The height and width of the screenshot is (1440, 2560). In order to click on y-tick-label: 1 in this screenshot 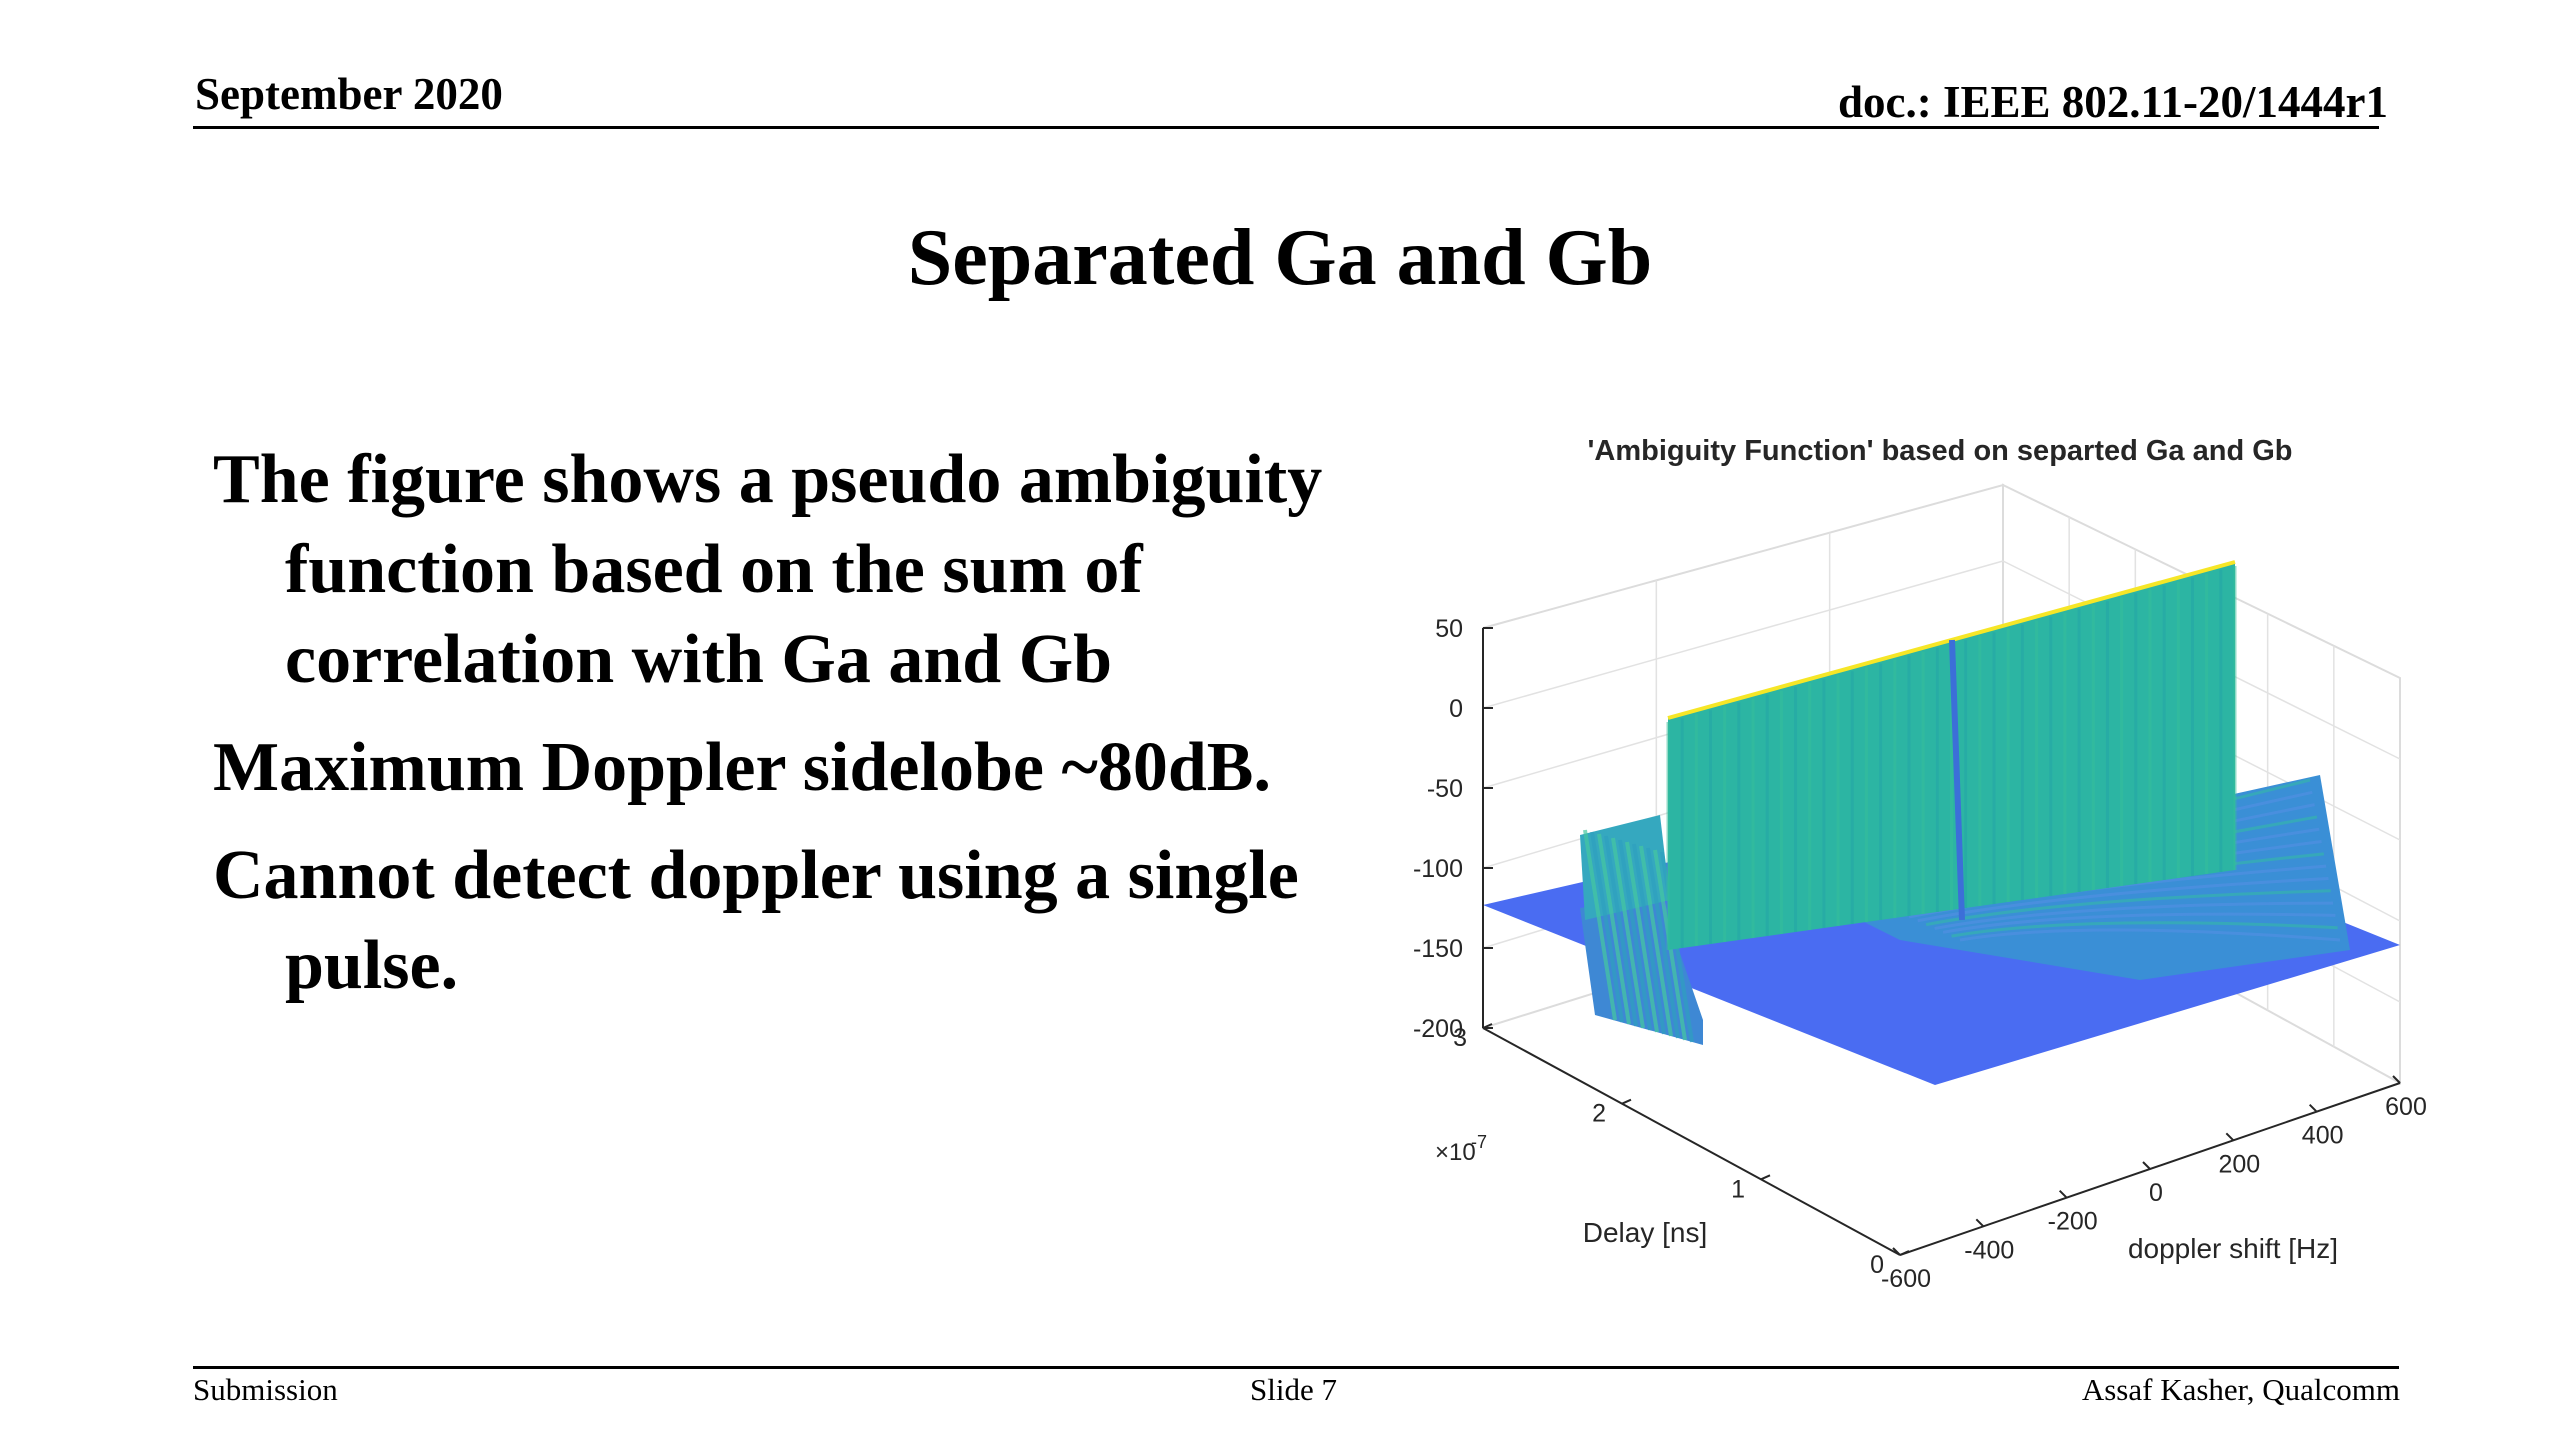, I will do `click(1738, 1189)`.